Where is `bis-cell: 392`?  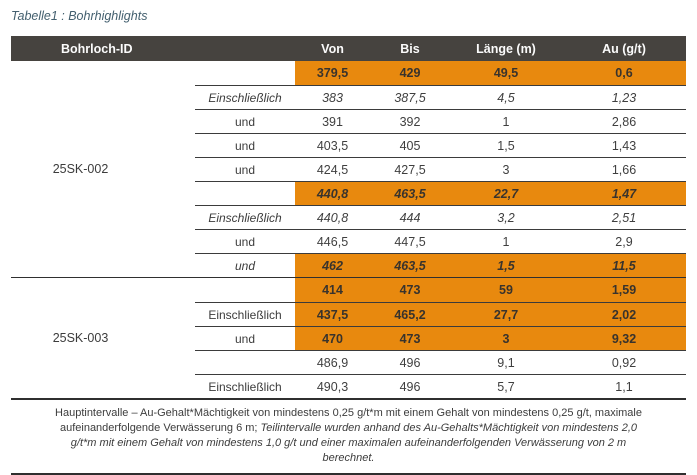
bis-cell: 392 is located at coordinates (410, 121).